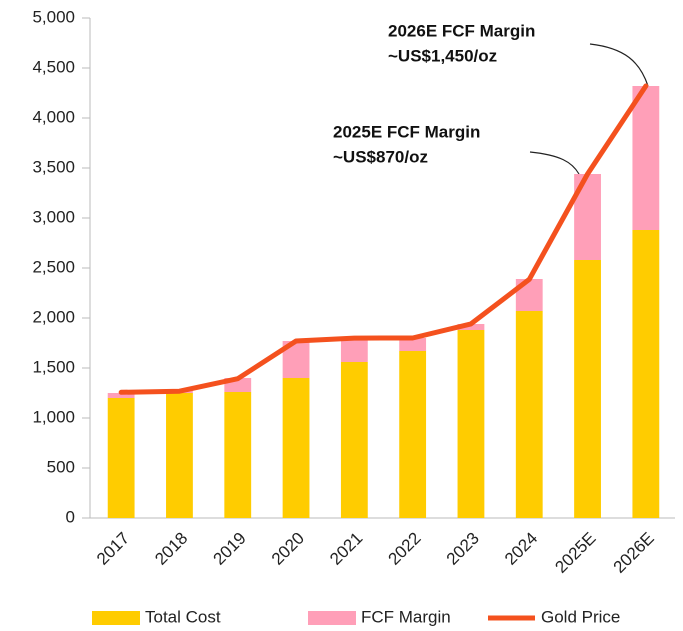  Describe the element at coordinates (53, 116) in the screenshot. I see `y-tick-label: 4,000` at that location.